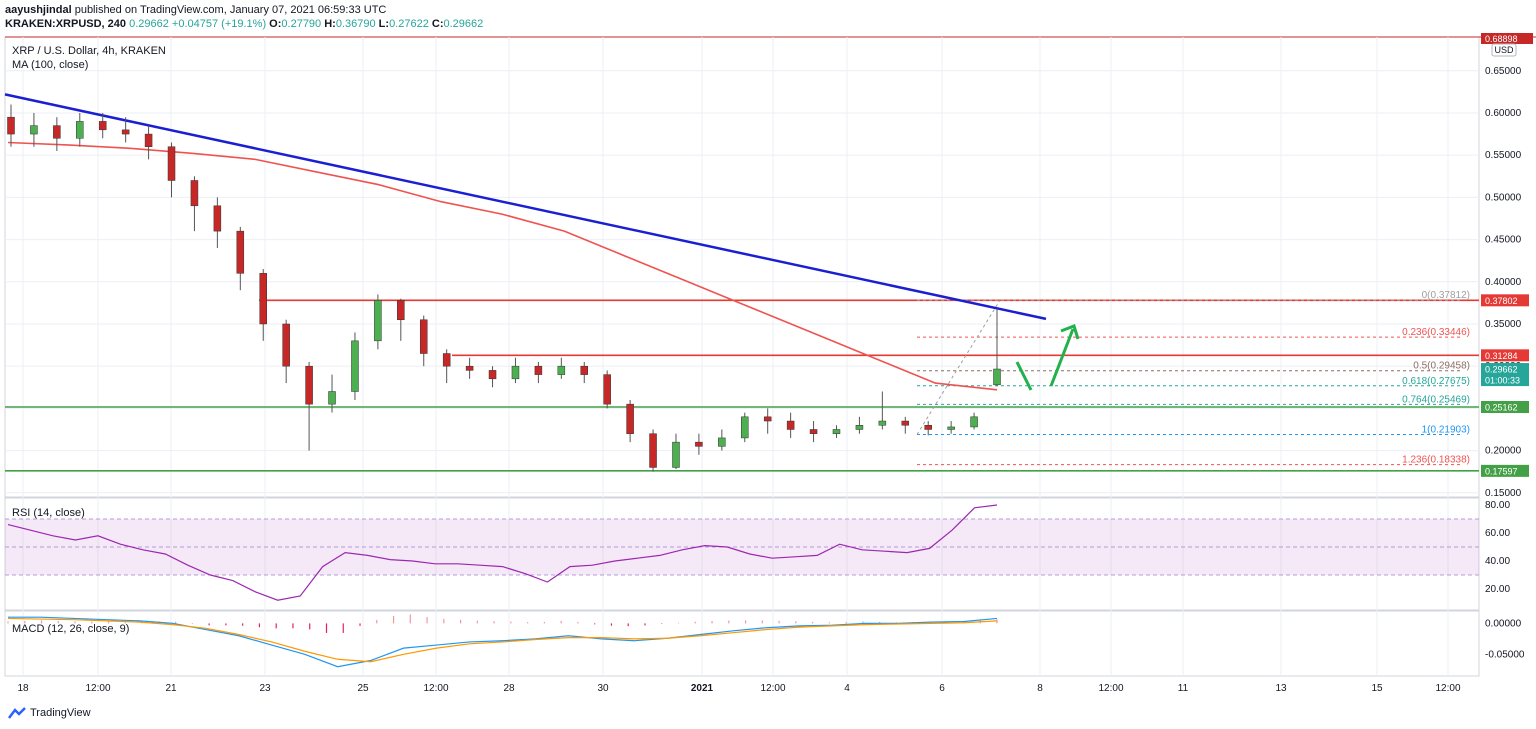  What do you see at coordinates (463, 24) in the screenshot?
I see `close-value: 0.29662` at bounding box center [463, 24].